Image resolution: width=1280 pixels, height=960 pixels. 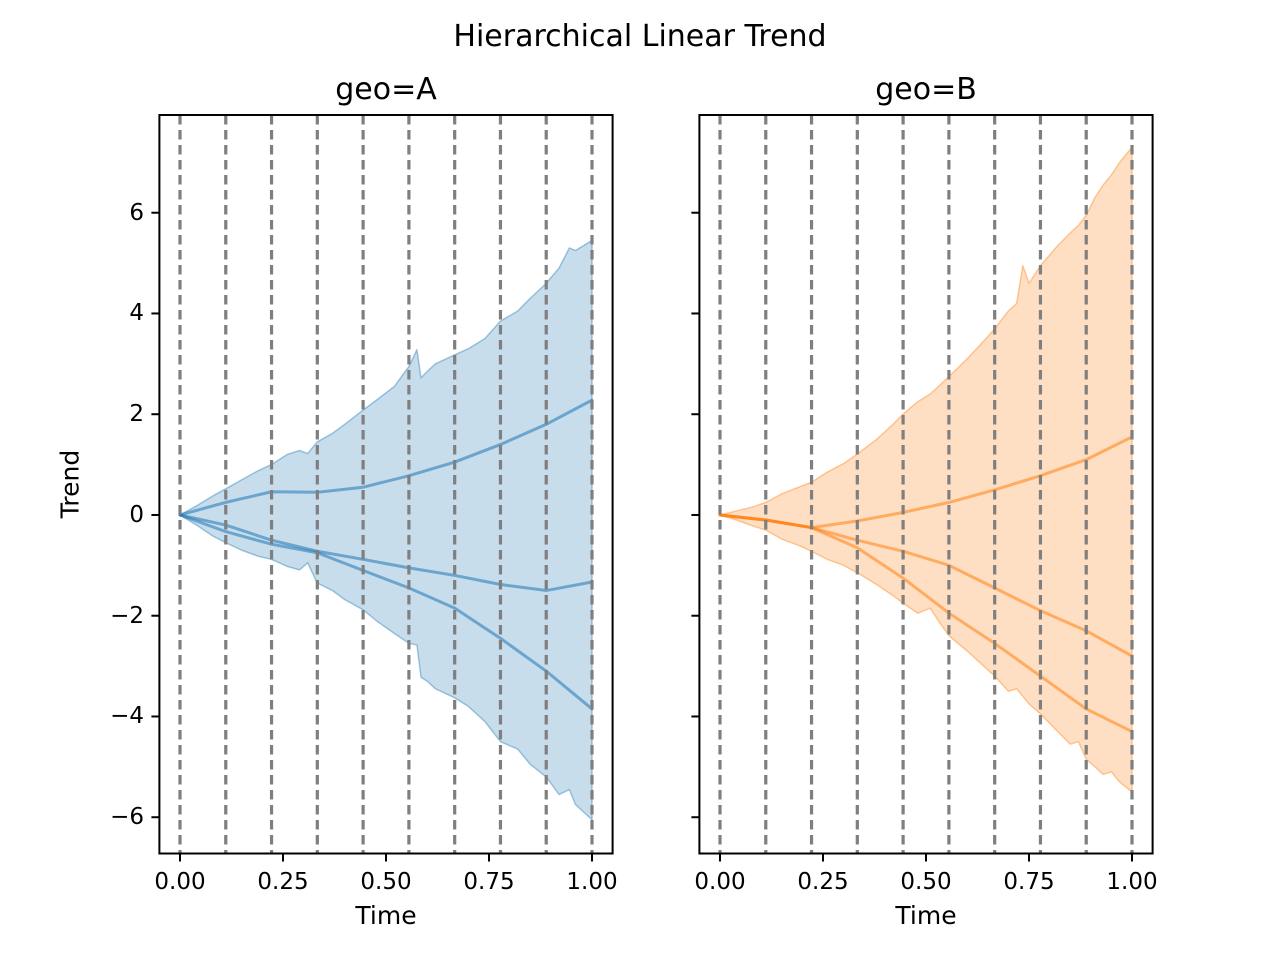 What do you see at coordinates (926, 89) in the screenshot?
I see `subplot-title-geo-b: geo=B` at bounding box center [926, 89].